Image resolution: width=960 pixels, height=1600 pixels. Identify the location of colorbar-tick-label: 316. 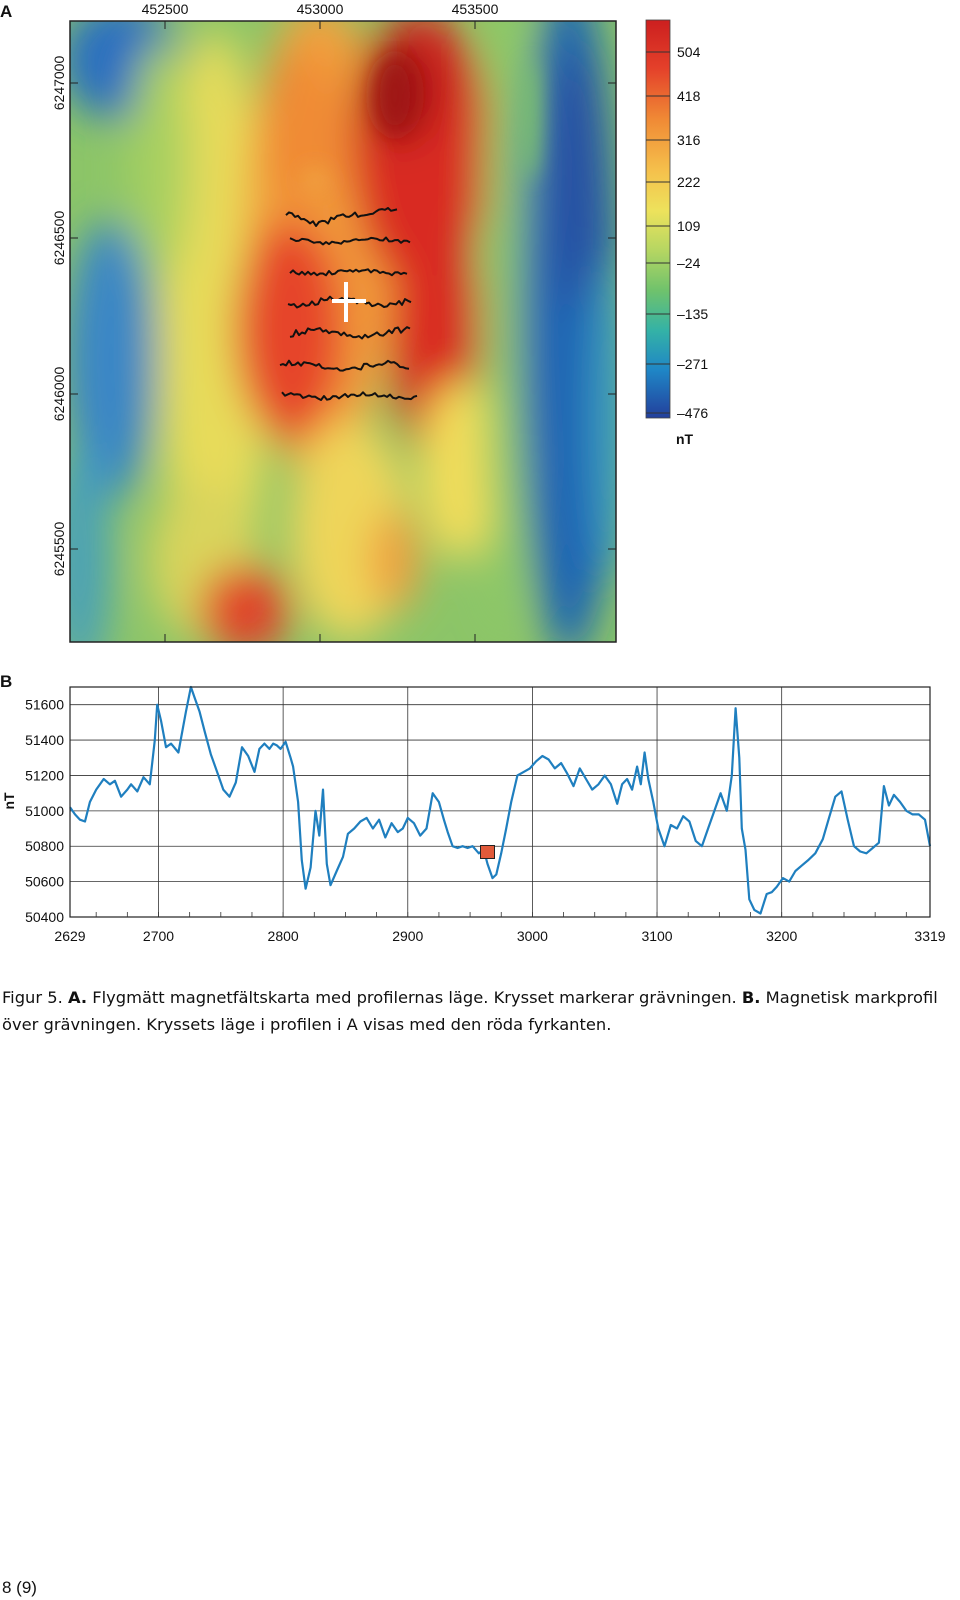
(689, 140).